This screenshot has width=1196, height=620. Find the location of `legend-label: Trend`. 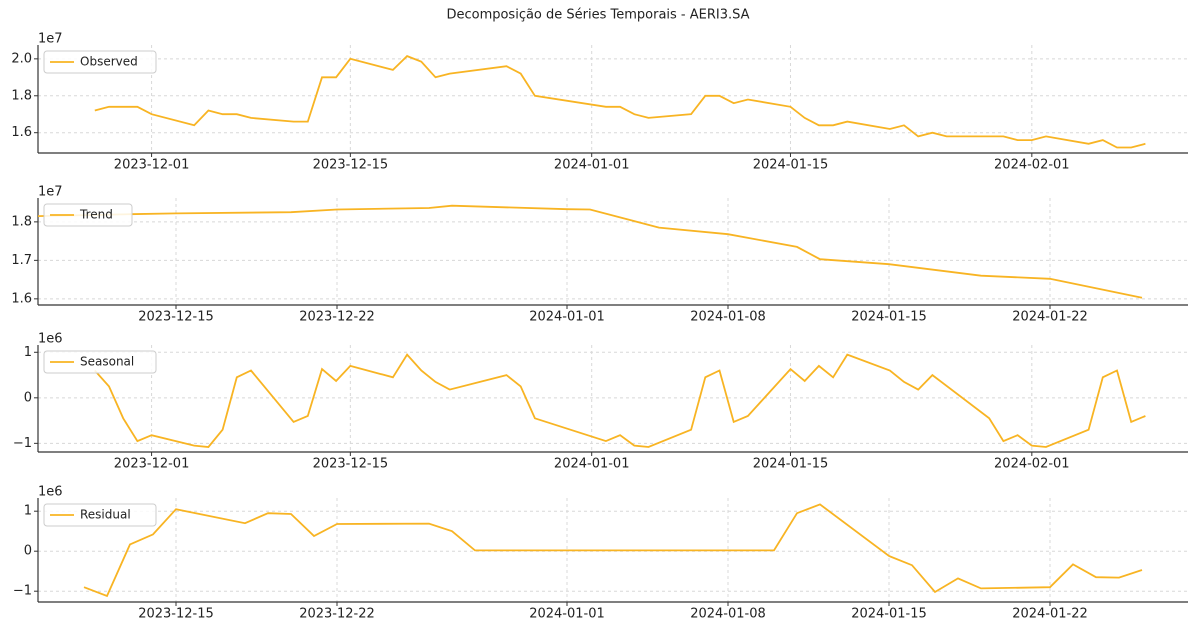

legend-label: Trend is located at coordinates (96, 215).